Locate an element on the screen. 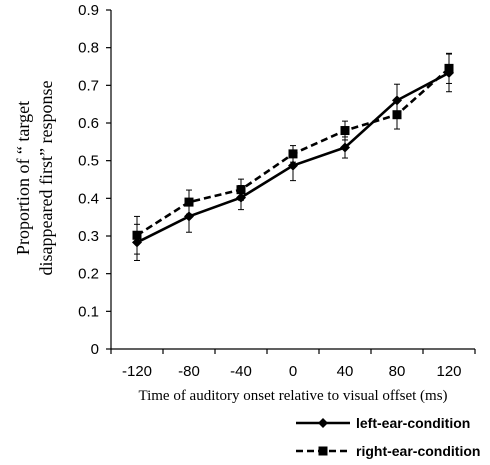 The image size is (490, 465). x-tick-label: -120 is located at coordinates (137, 371).